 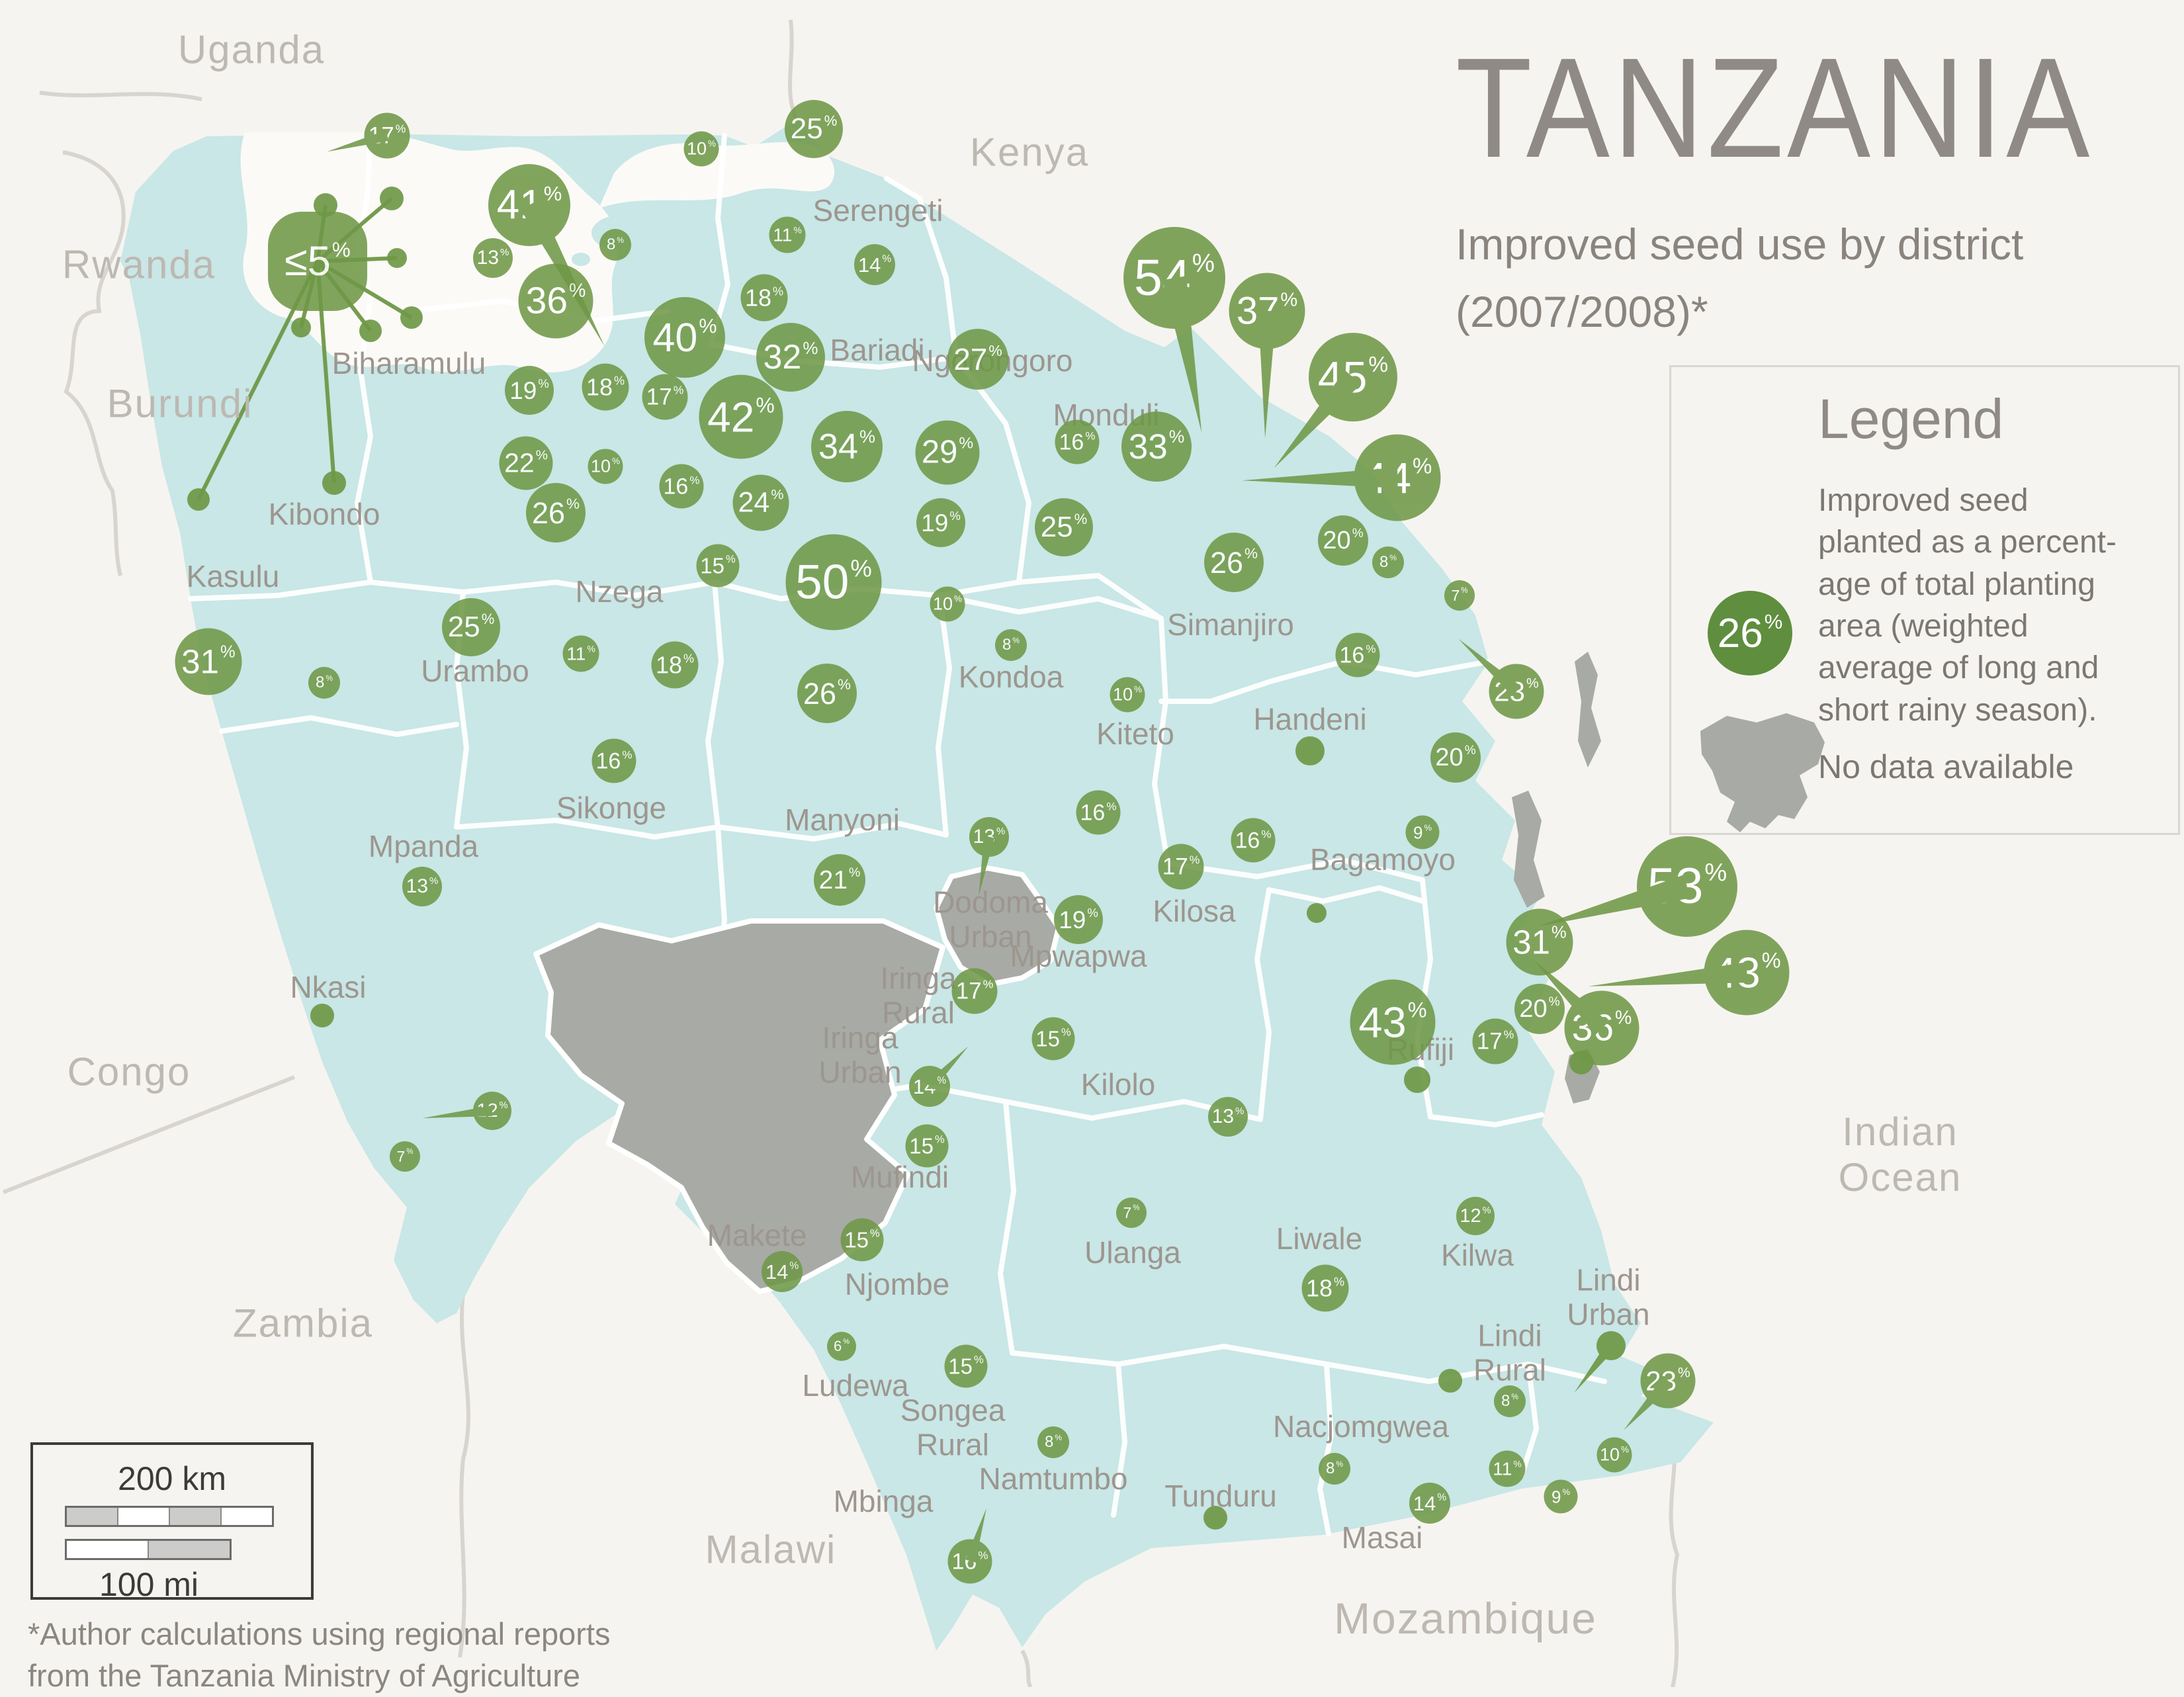 I want to click on country-label: Rwanda, so click(x=139, y=264).